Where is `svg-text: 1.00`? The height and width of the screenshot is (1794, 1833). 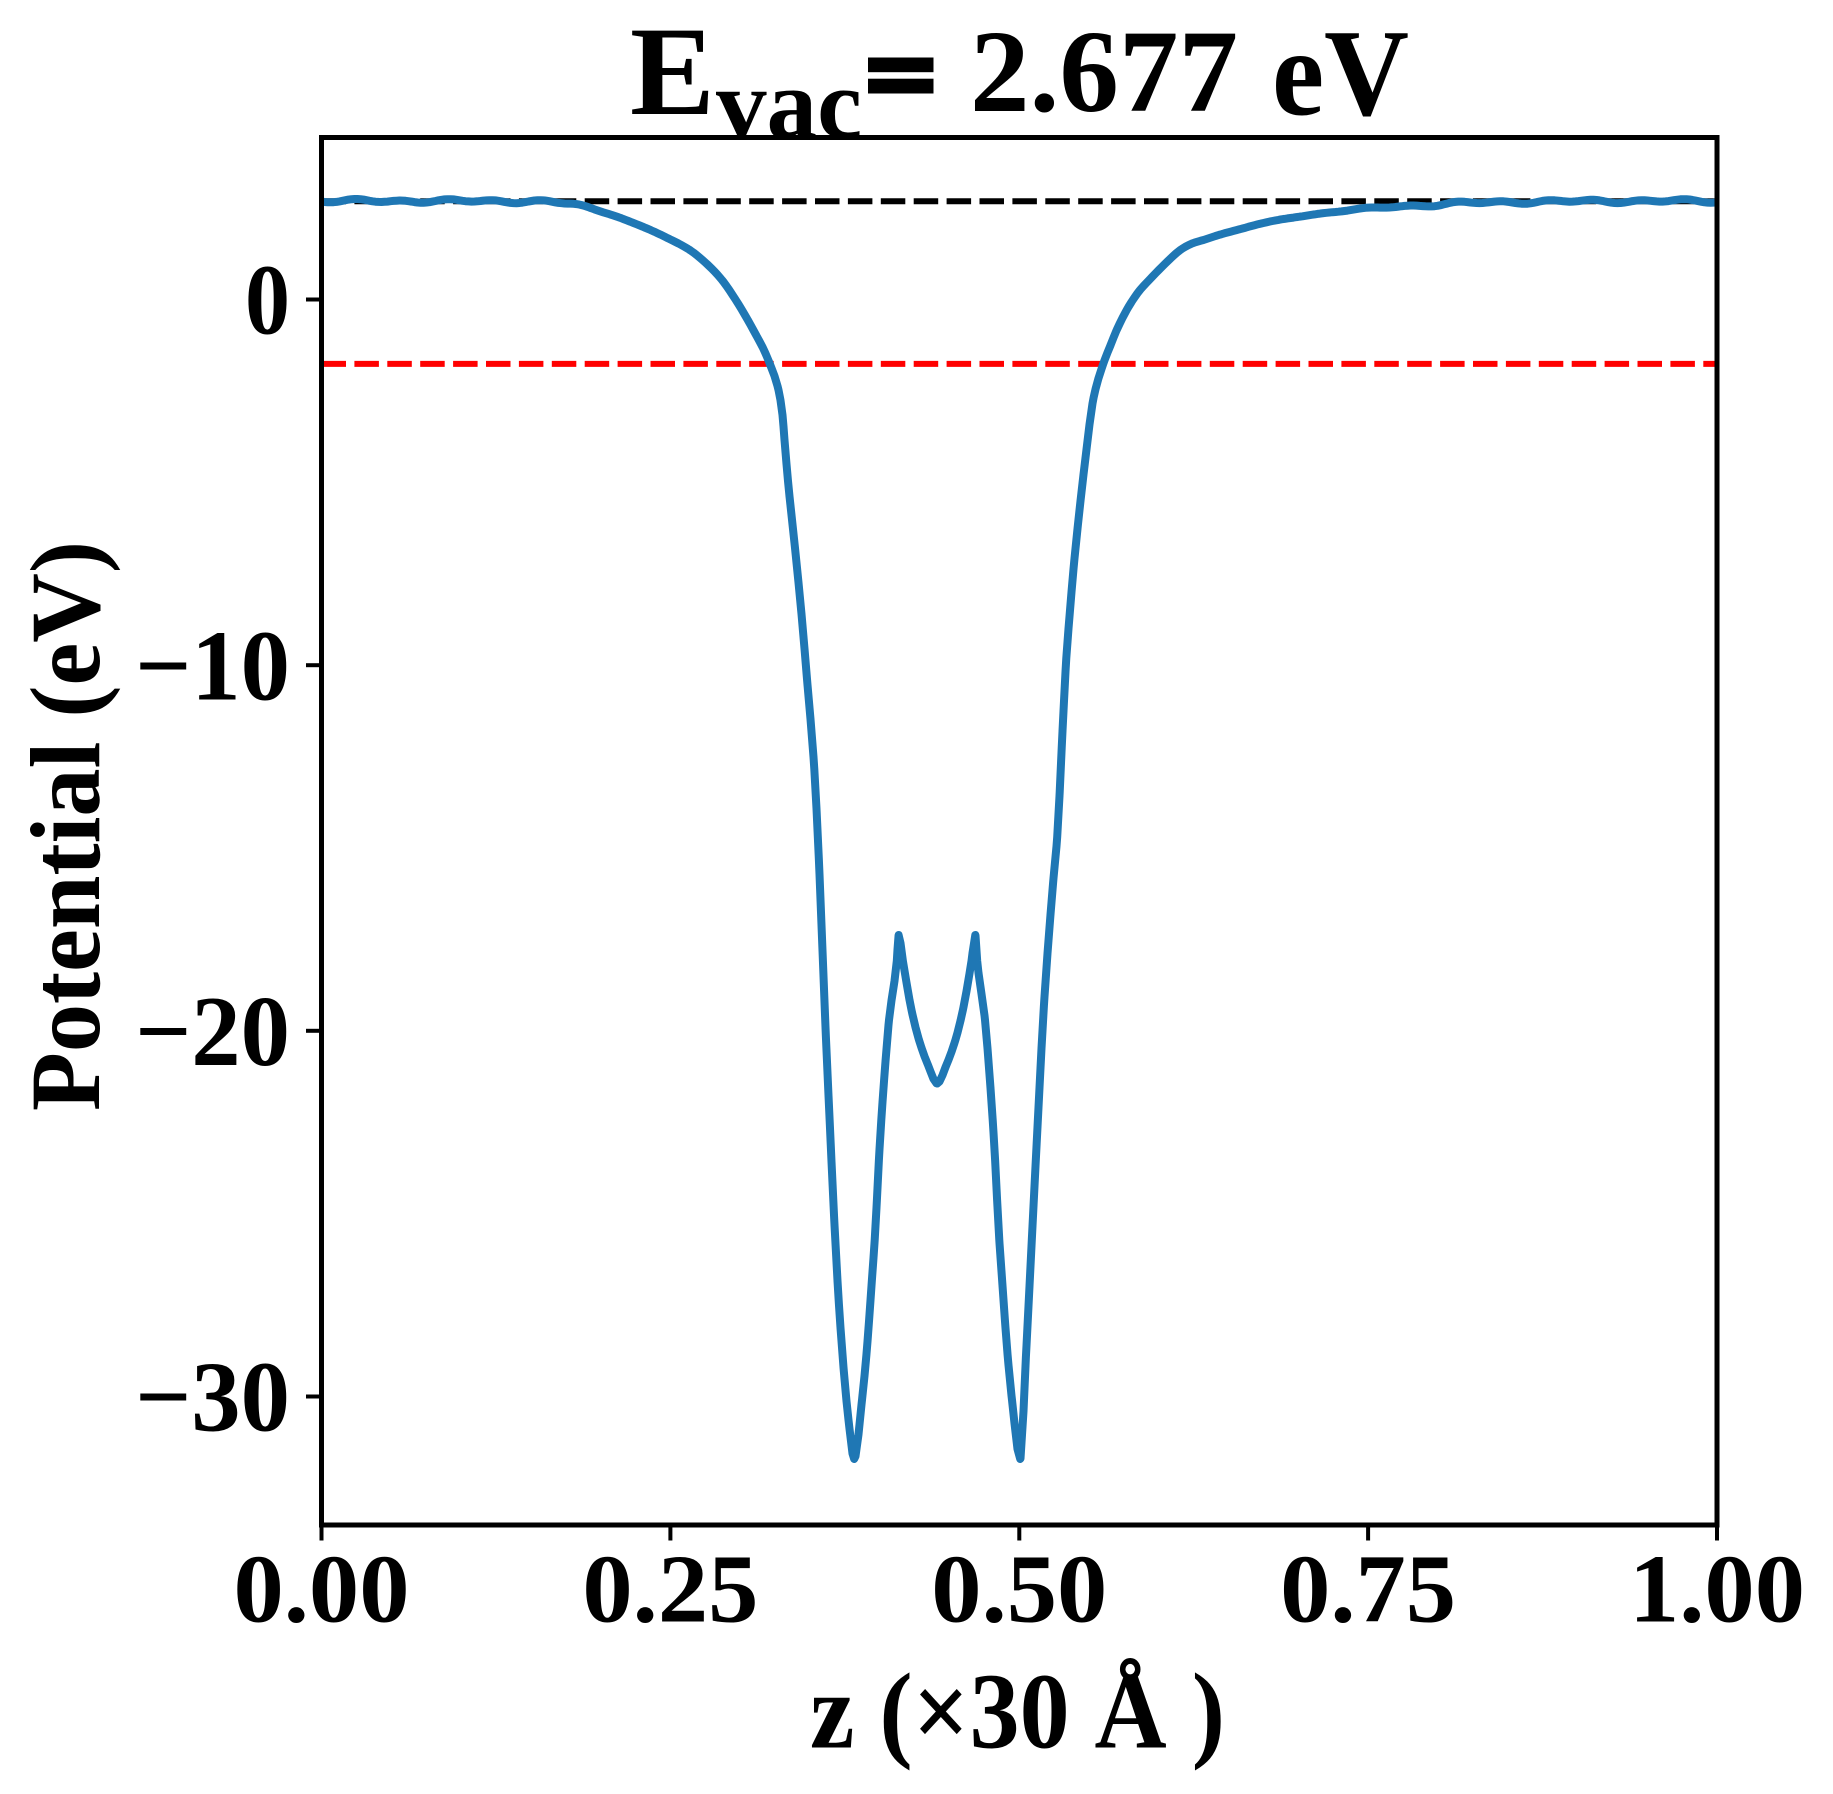
svg-text: 1.00 is located at coordinates (1717, 1590).